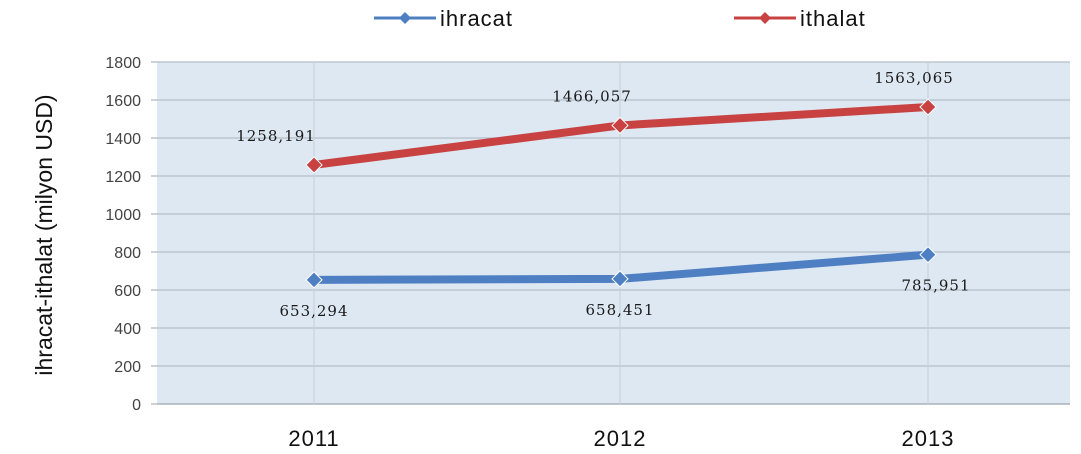 This screenshot has width=1081, height=454. What do you see at coordinates (620, 18) in the screenshot?
I see `legend: ihracat ithalat` at bounding box center [620, 18].